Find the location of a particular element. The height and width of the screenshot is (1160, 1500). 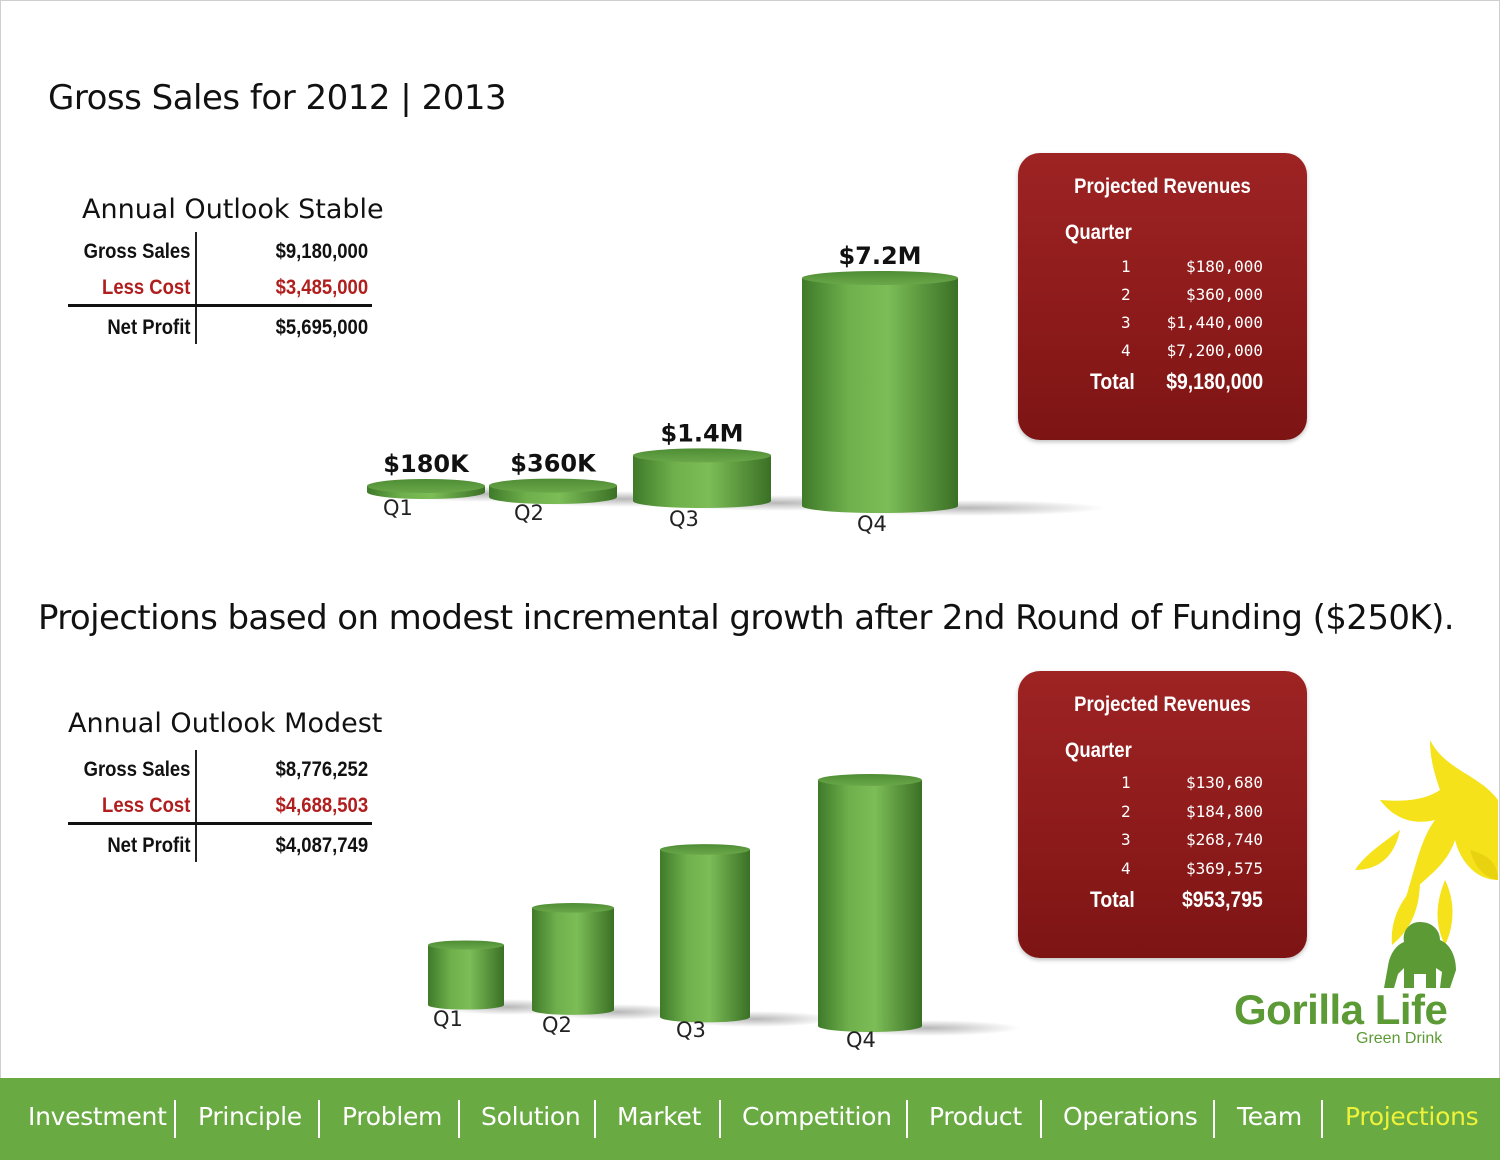

gross-sales-value: $9,180,000 is located at coordinates (321, 251).